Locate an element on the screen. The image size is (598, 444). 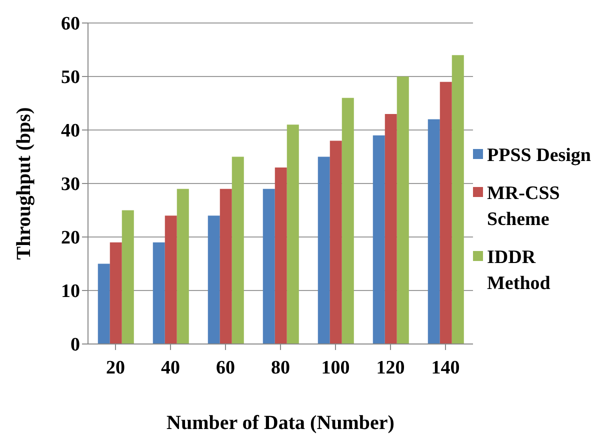
y-tick-label: 10 is located at coordinates (70, 291).